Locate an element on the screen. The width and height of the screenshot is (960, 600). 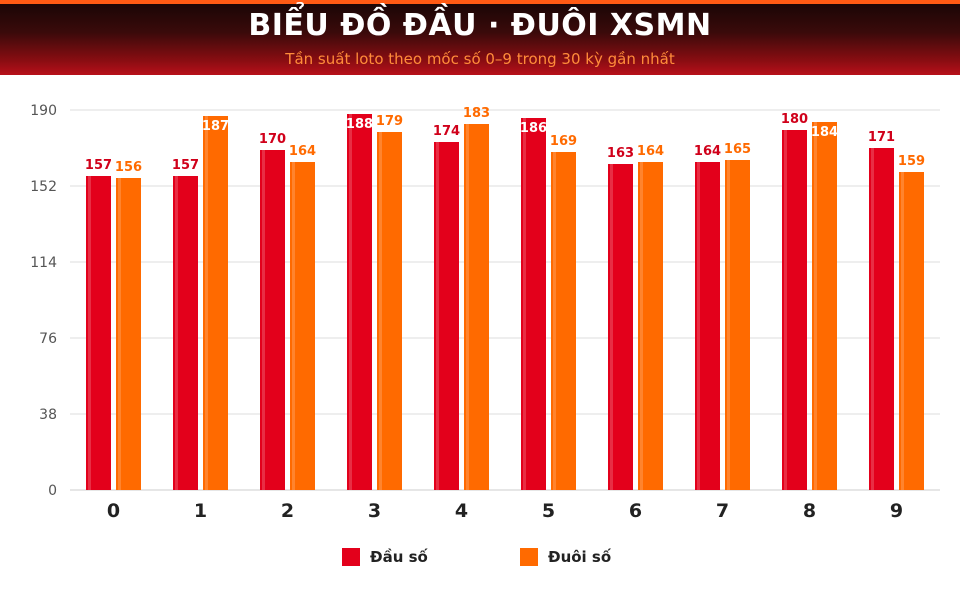
x-tick-label-9: 9 is located at coordinates (896, 511).